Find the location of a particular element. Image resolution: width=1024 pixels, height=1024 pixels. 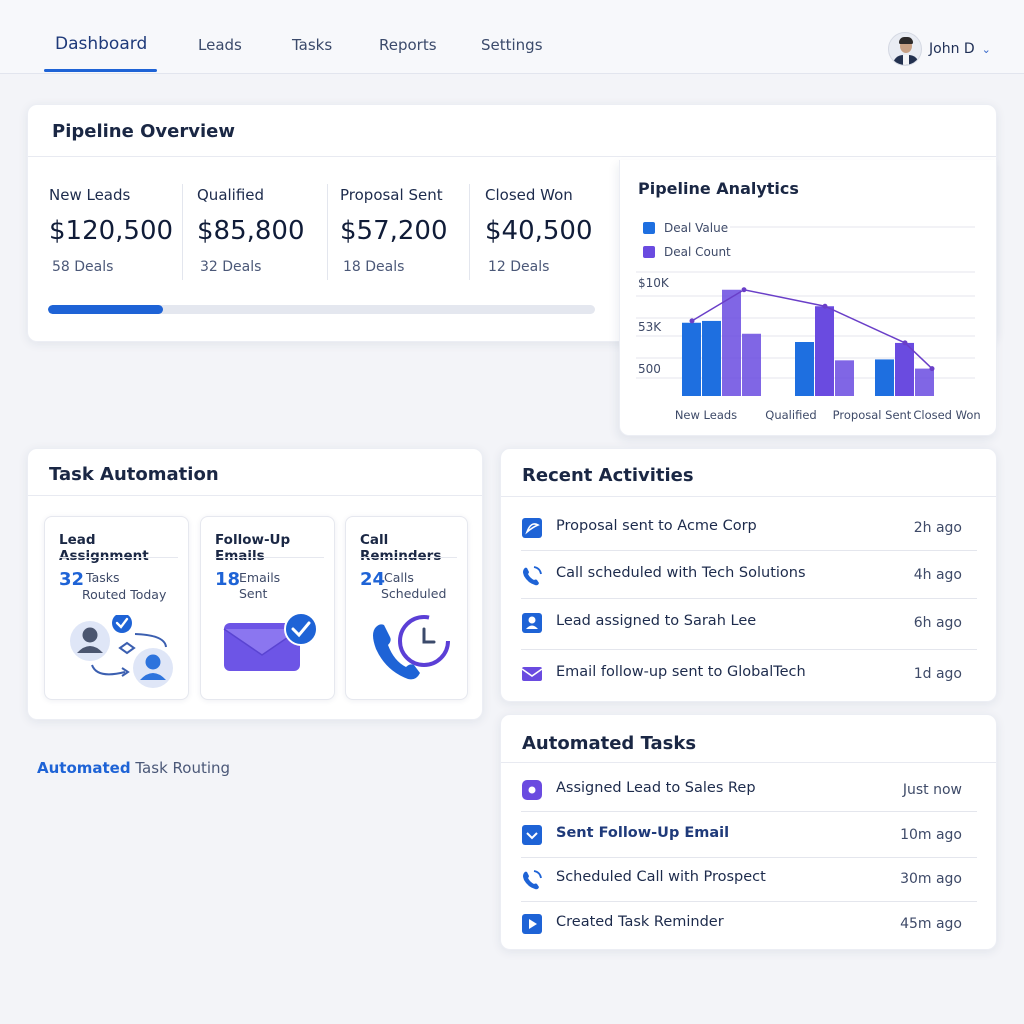

stat-qualified: Qualified $85,800 32 Deals is located at coordinates (267, 230).